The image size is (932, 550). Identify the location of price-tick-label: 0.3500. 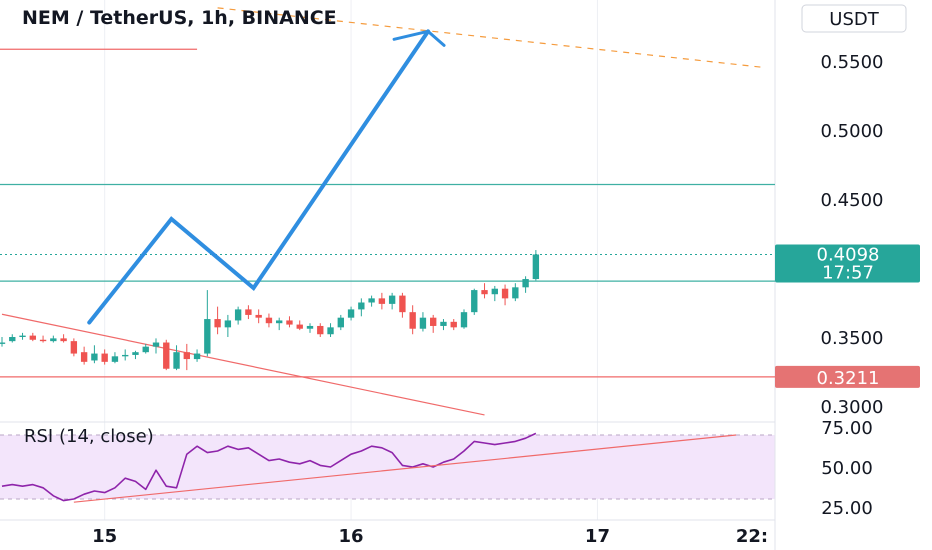
(852, 338).